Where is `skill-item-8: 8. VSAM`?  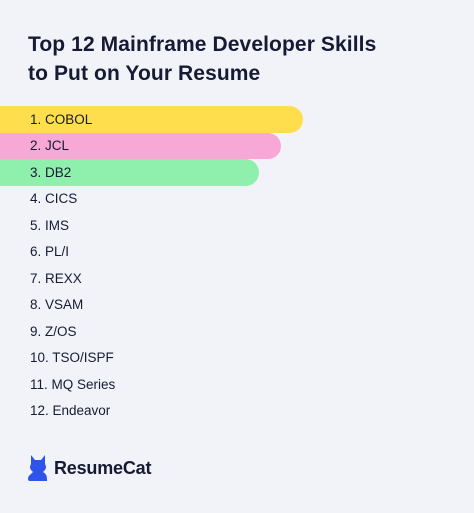 skill-item-8: 8. VSAM is located at coordinates (237, 305).